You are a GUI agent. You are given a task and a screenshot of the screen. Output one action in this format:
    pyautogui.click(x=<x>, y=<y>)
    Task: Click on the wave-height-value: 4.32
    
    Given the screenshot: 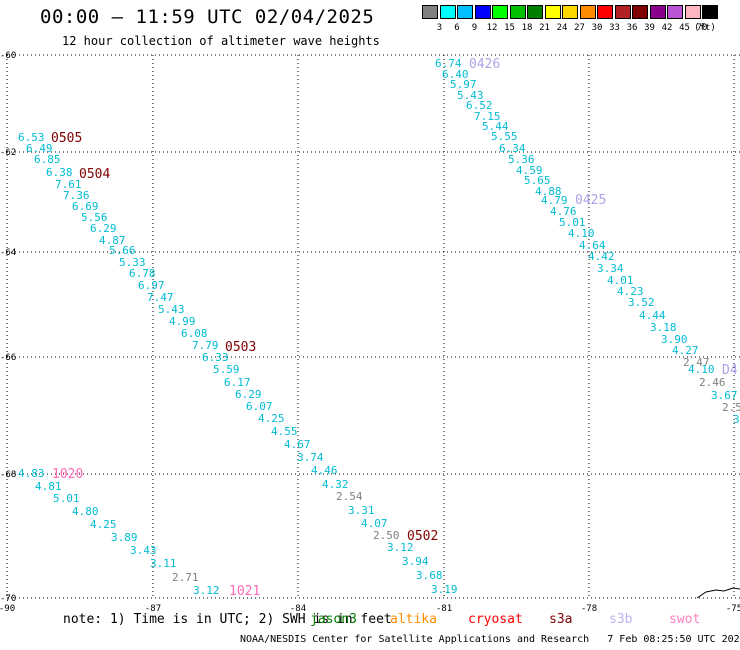 What is the action you would take?
    pyautogui.click(x=335, y=484)
    